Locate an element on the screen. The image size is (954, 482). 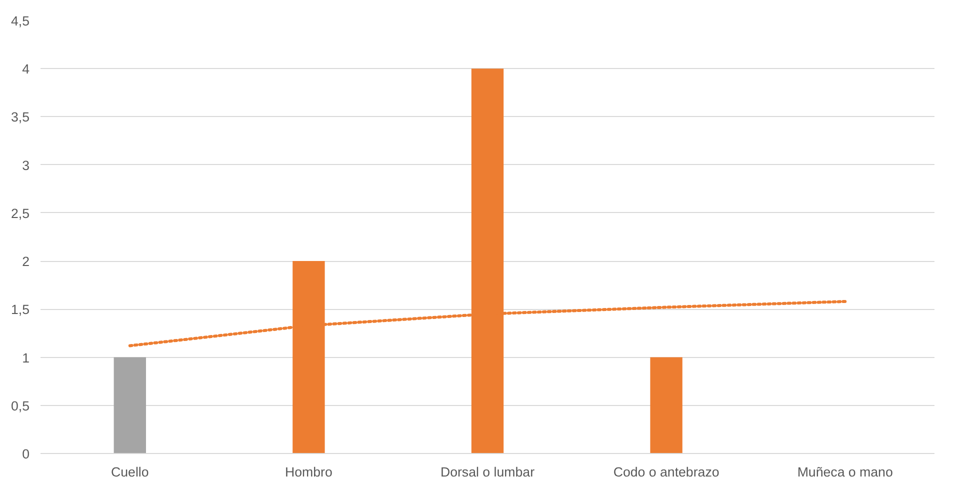
x-tick-label: Cuello is located at coordinates (130, 472).